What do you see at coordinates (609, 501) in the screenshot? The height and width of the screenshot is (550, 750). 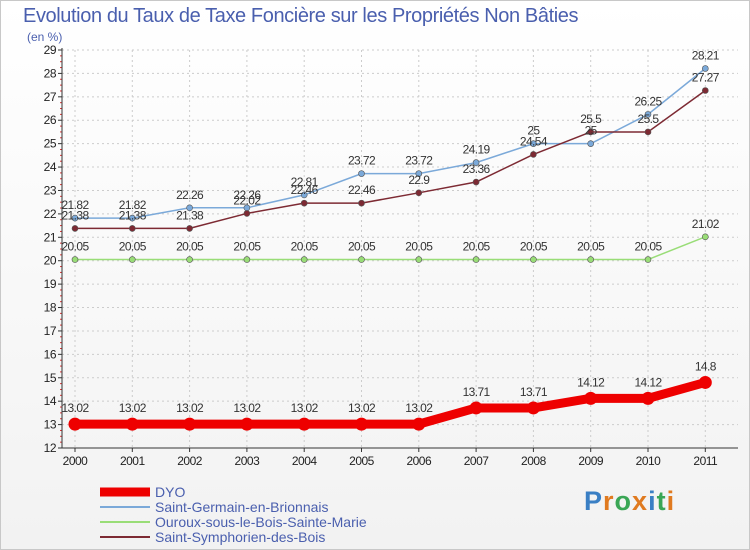 I see `logo-letter: r` at bounding box center [609, 501].